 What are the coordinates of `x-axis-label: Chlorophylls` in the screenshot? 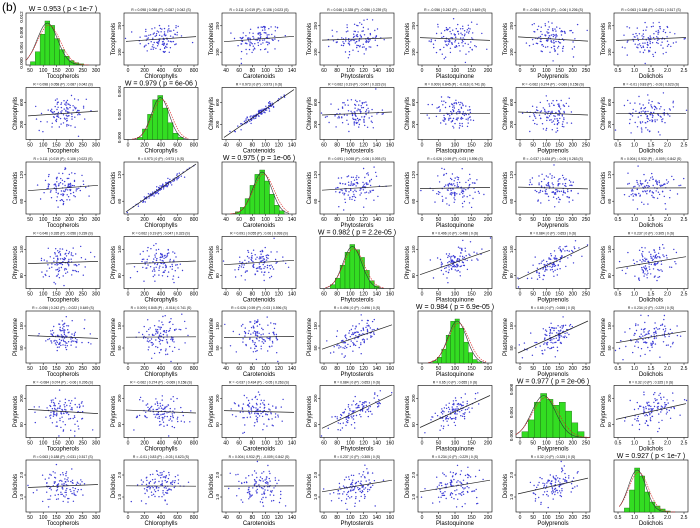 It's located at (160, 450).